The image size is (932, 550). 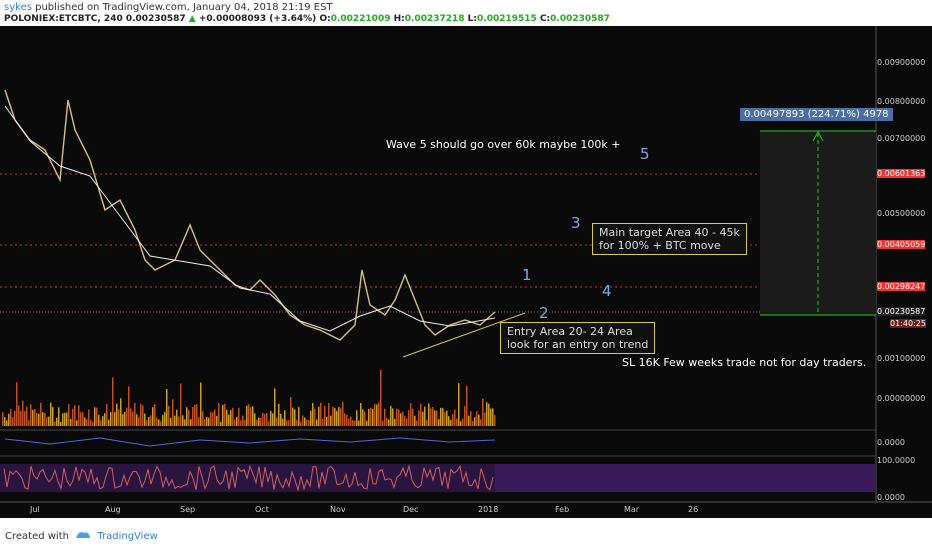 I want to click on time-label: Mar, so click(x=632, y=509).